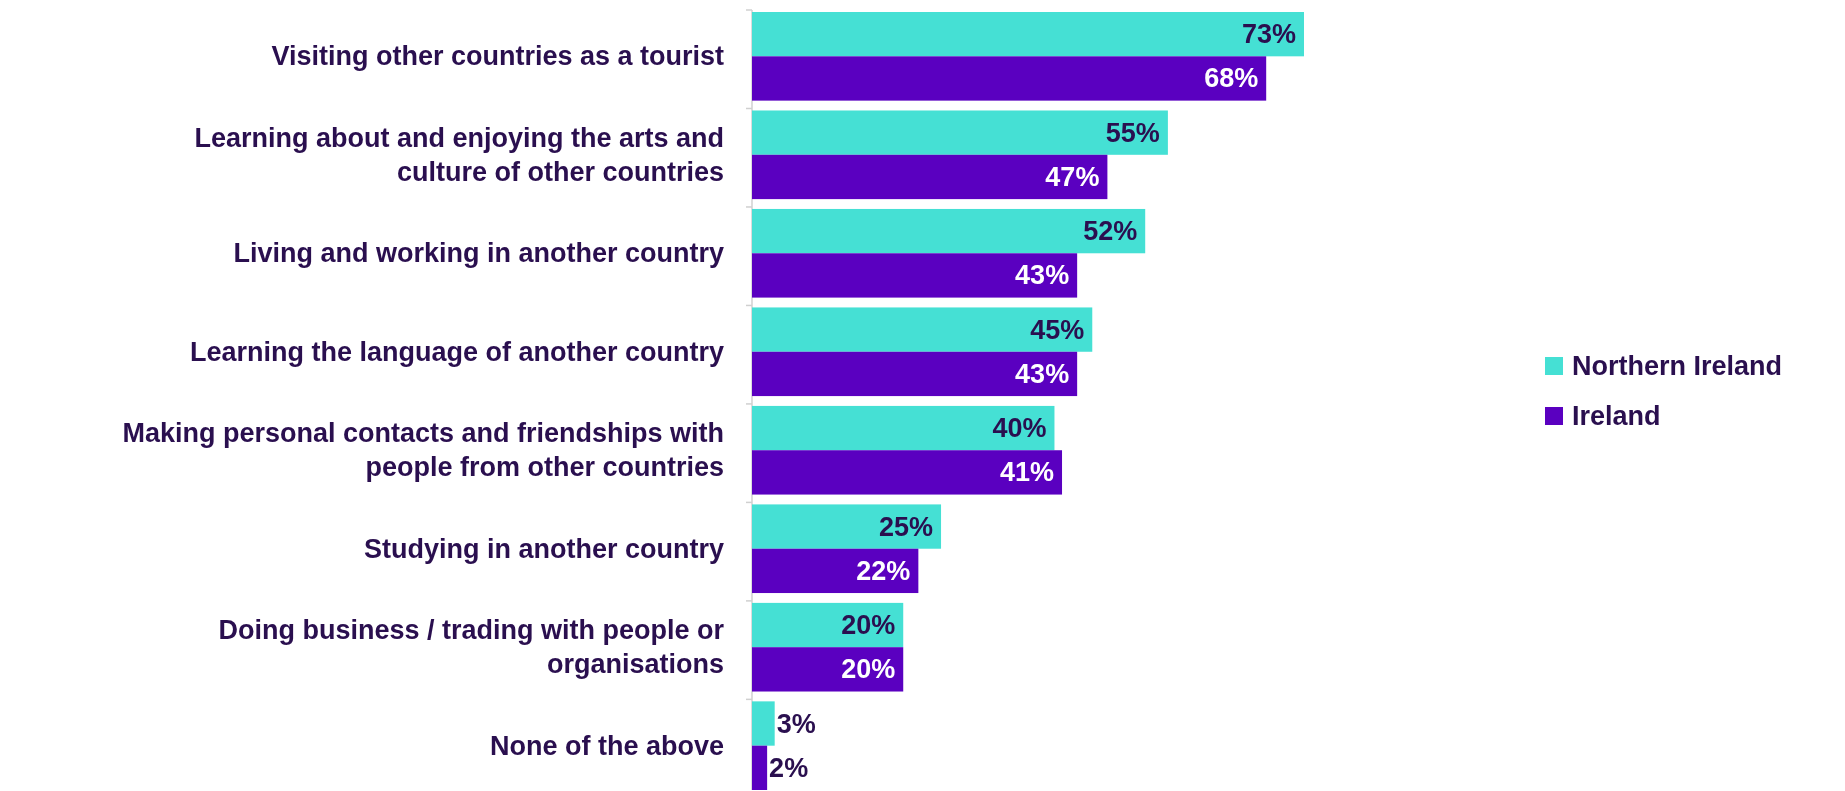 This screenshot has width=1845, height=791. I want to click on y-tick-label: Learning about and enjoying the arts and culture of other countries, so click(459, 154).